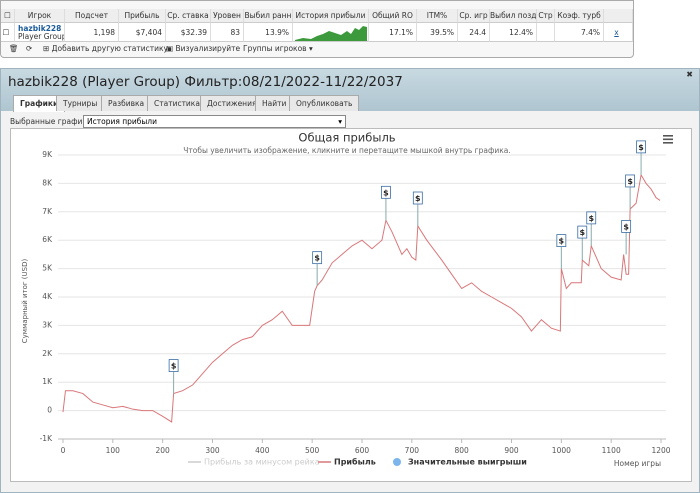 Image resolution: width=700 pixels, height=493 pixels. I want to click on legend-label: Прибыль за минусом рейка, so click(262, 462).